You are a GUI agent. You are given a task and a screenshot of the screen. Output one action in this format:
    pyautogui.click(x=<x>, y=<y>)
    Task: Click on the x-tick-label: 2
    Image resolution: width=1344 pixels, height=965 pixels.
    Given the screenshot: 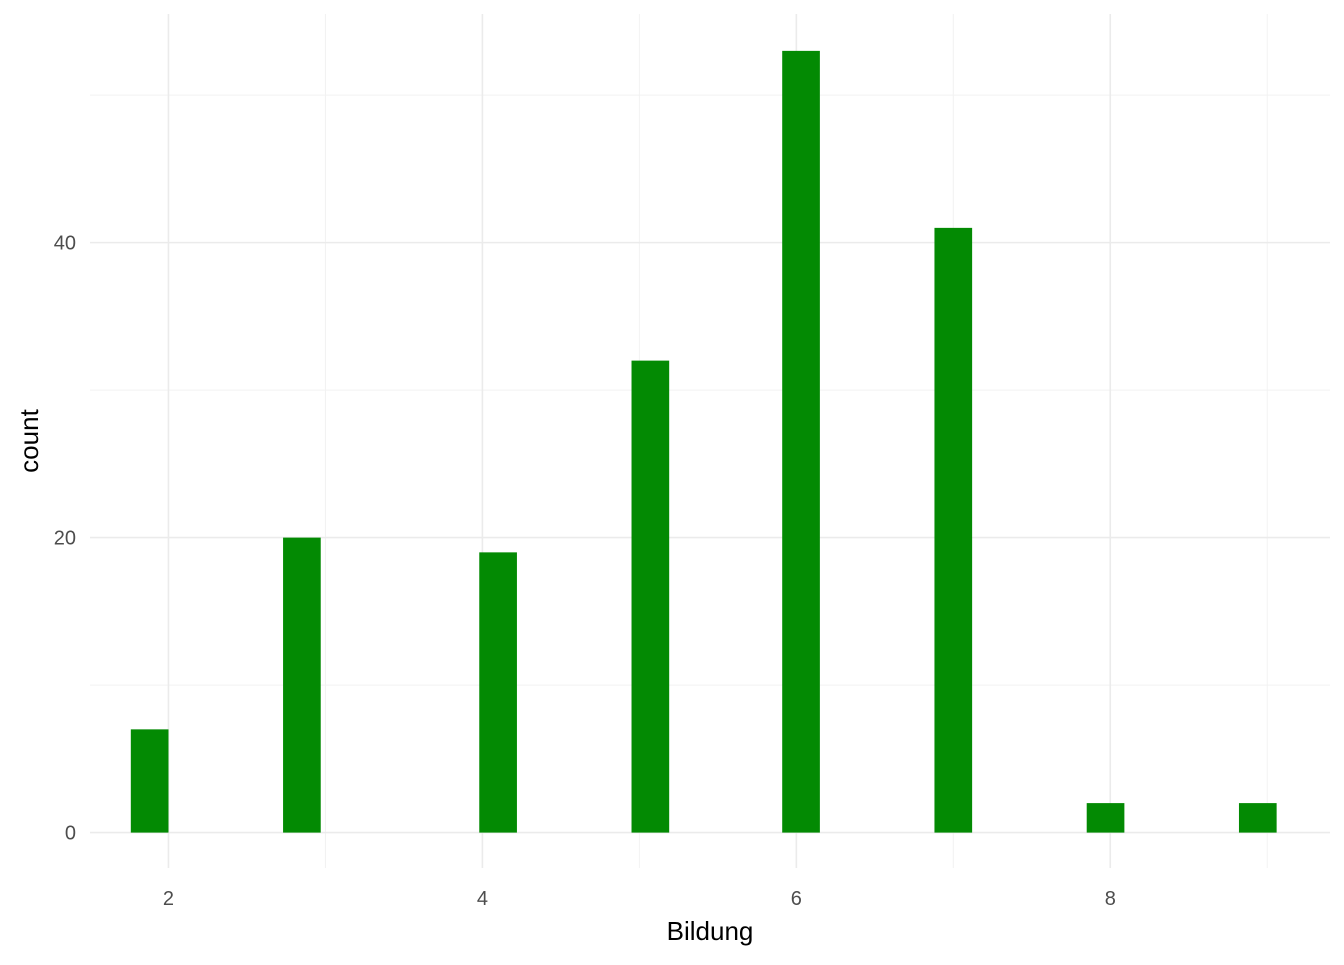 What is the action you would take?
    pyautogui.click(x=168, y=899)
    